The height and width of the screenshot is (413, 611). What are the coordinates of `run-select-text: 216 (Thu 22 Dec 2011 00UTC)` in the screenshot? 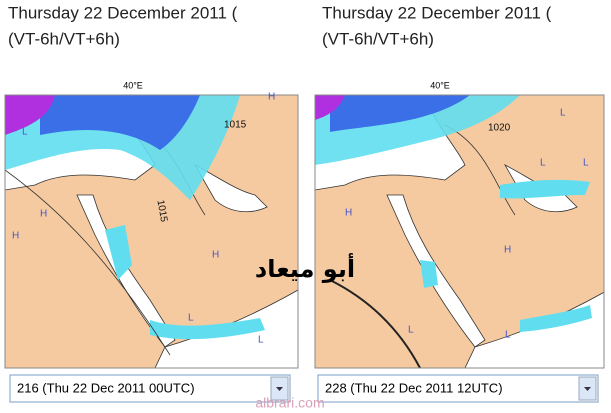 It's located at (106, 387).